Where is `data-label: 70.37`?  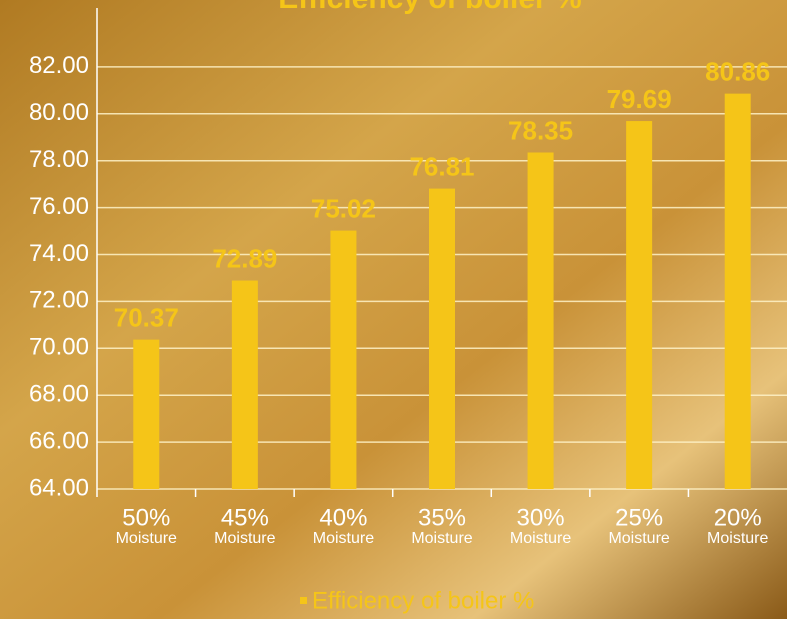 data-label: 70.37 is located at coordinates (146, 317).